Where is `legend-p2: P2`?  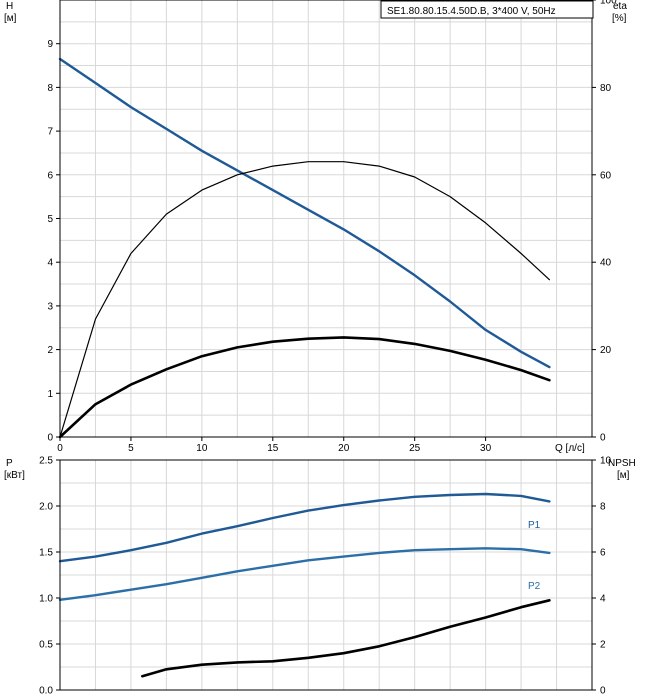 legend-p2: P2 is located at coordinates (534, 586).